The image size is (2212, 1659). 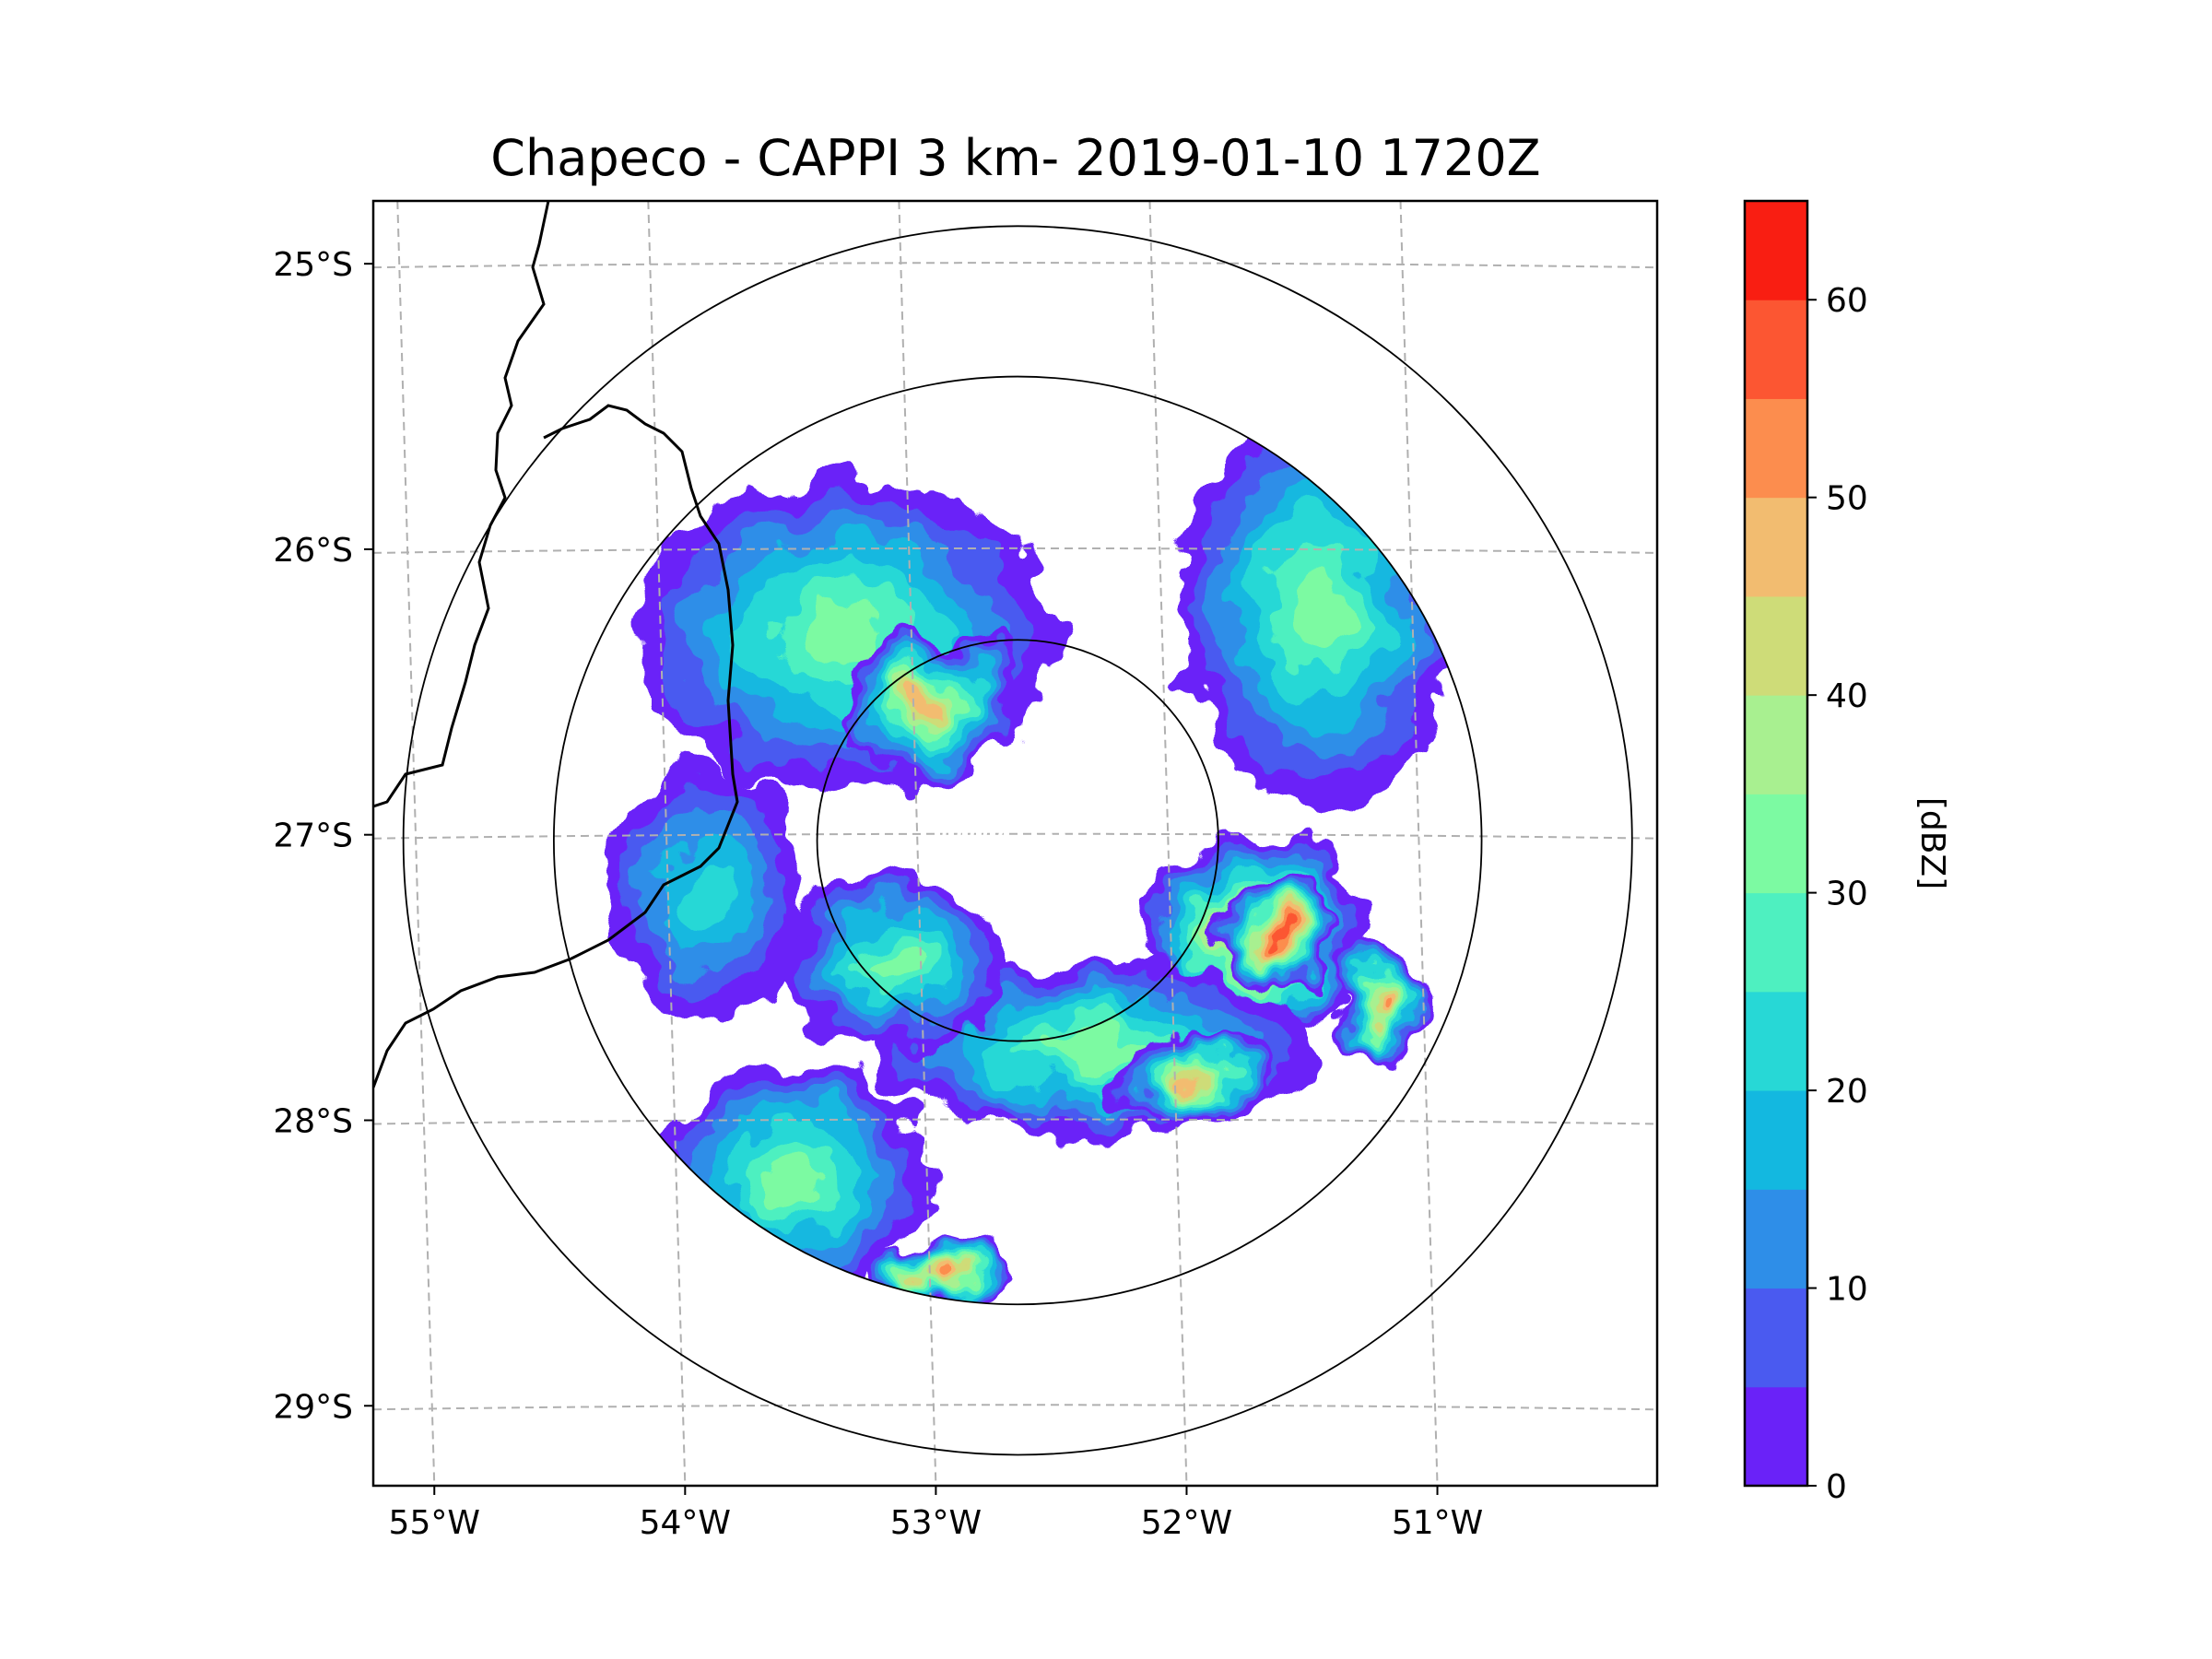 What do you see at coordinates (313, 1407) in the screenshot?
I see `y-tick-label: 29°S` at bounding box center [313, 1407].